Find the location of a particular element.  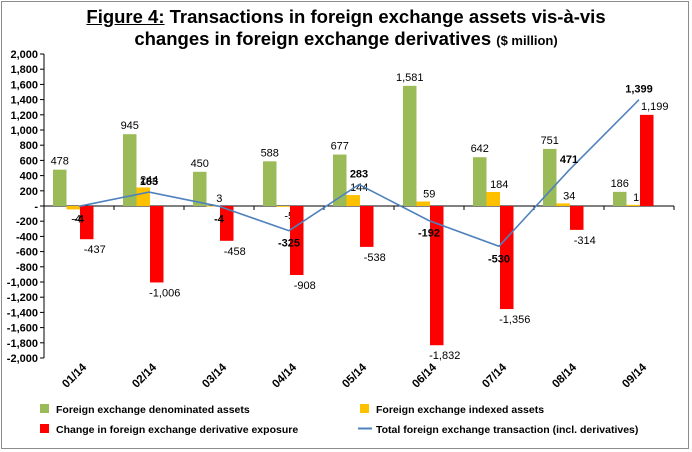

data-label: 1,199 is located at coordinates (655, 107).